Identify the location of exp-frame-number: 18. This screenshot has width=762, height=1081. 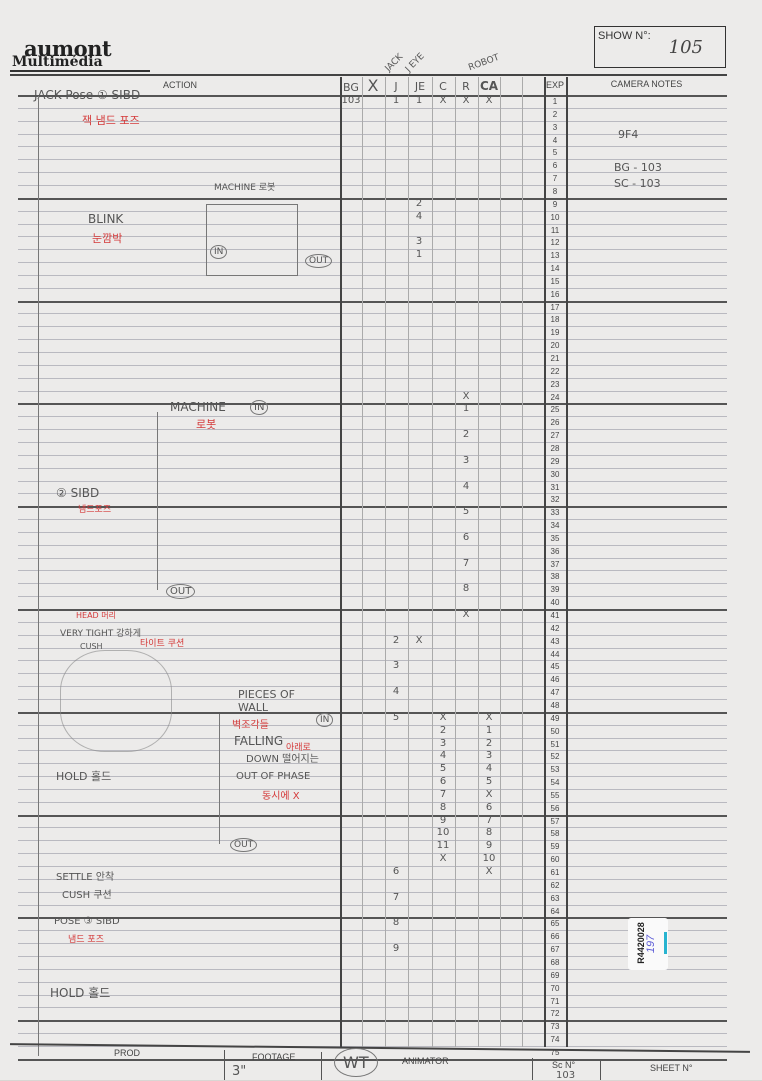
(555, 320).